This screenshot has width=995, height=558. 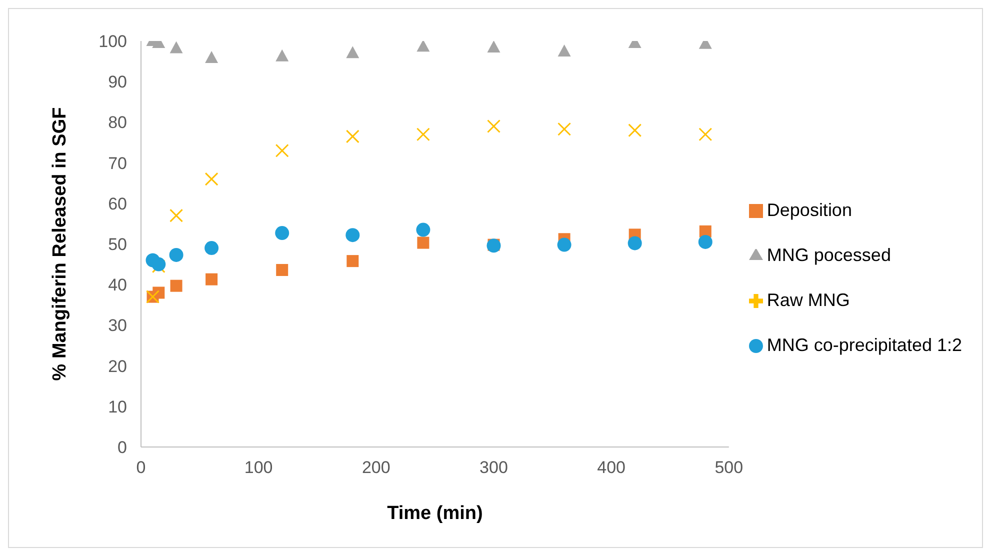 I want to click on x-tick-label: 100, so click(x=258, y=468).